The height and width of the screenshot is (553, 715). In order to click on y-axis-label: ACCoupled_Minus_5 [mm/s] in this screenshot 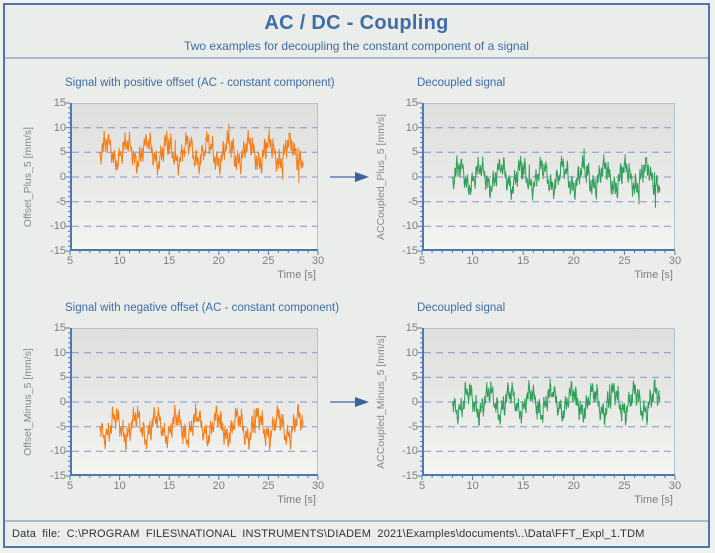, I will do `click(381, 402)`.